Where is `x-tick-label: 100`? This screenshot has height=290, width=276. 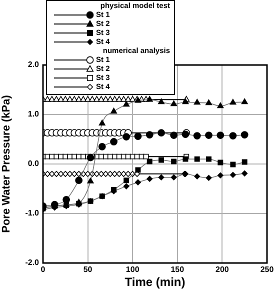
x-tick-label: 100 is located at coordinates (133, 269).